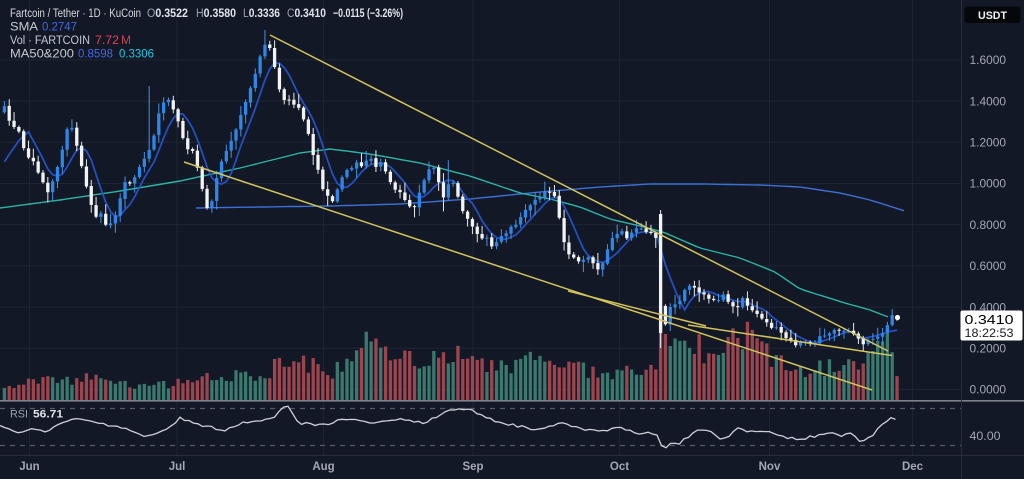 This screenshot has height=479, width=1024. What do you see at coordinates (95, 55) in the screenshot?
I see `svg-text: 0.8598` at bounding box center [95, 55].